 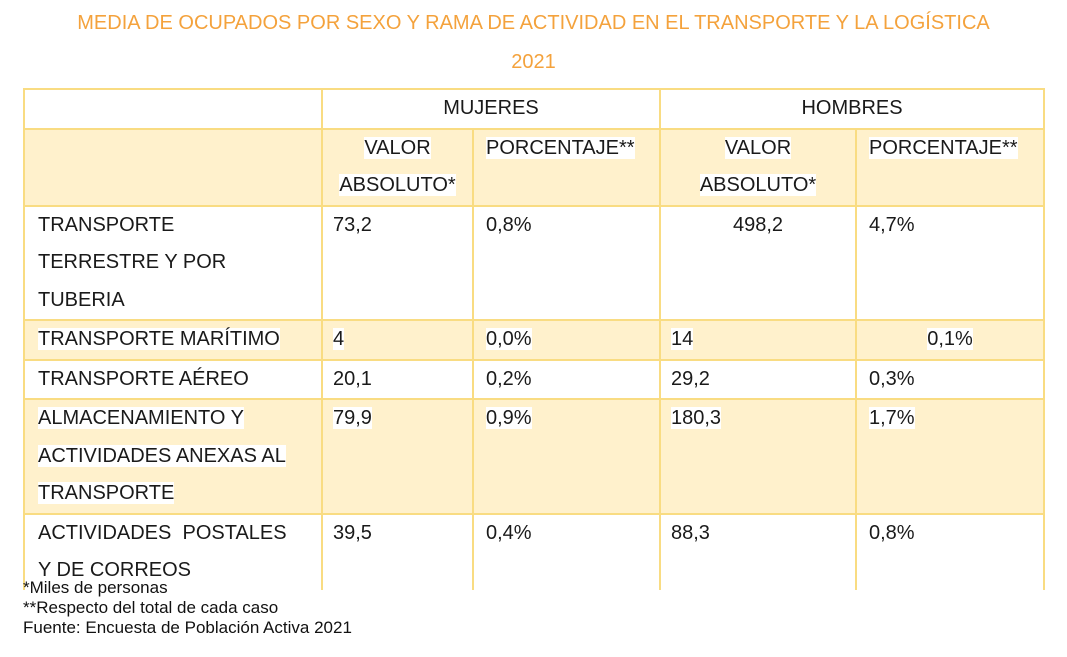 I want to click on header-mujeres: MUJERES, so click(x=491, y=109).